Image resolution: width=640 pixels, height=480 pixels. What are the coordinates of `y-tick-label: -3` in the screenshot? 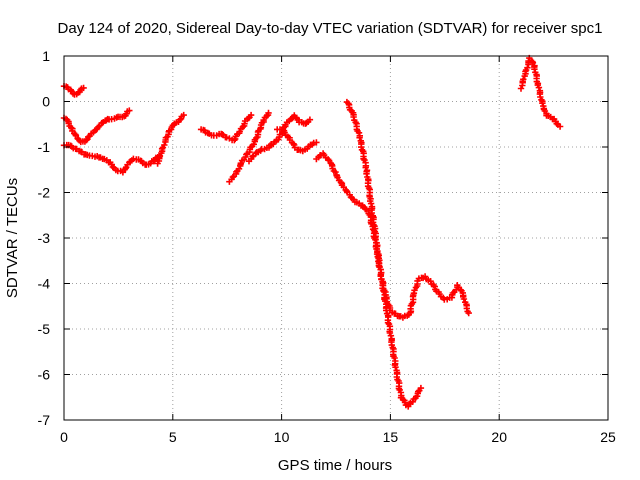 It's located at (44, 238).